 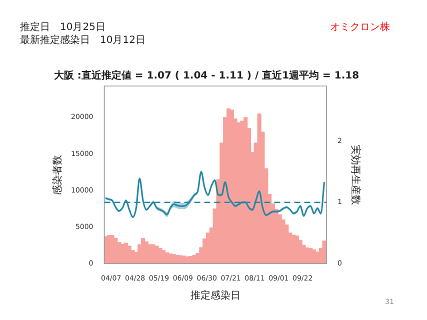 I want to click on chart-title: 大阪 :直近推定値 = 1.07 ( 1.04 - 1.11 ) / 直近1週平均 = 1.18, so click(x=206, y=76).